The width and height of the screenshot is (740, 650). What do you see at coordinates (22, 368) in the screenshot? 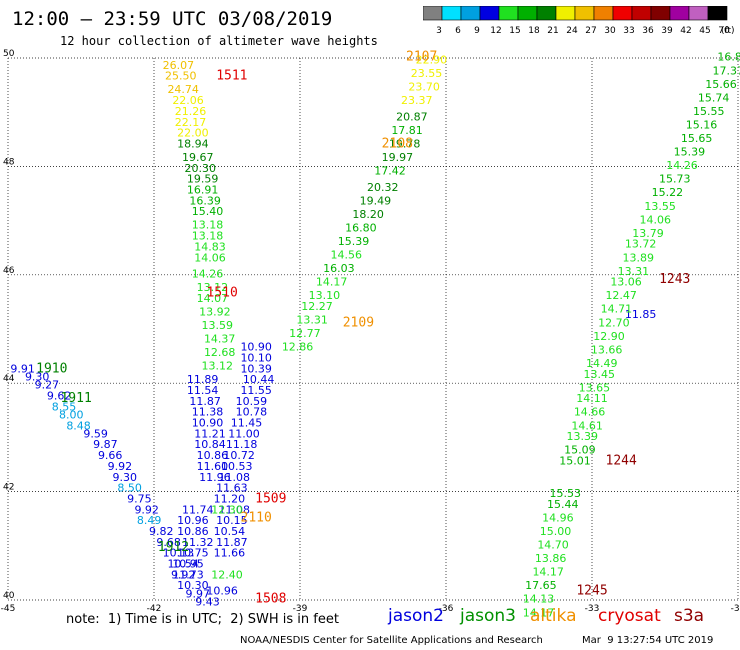
I see `wave-height-value: 9.91` at bounding box center [22, 368].